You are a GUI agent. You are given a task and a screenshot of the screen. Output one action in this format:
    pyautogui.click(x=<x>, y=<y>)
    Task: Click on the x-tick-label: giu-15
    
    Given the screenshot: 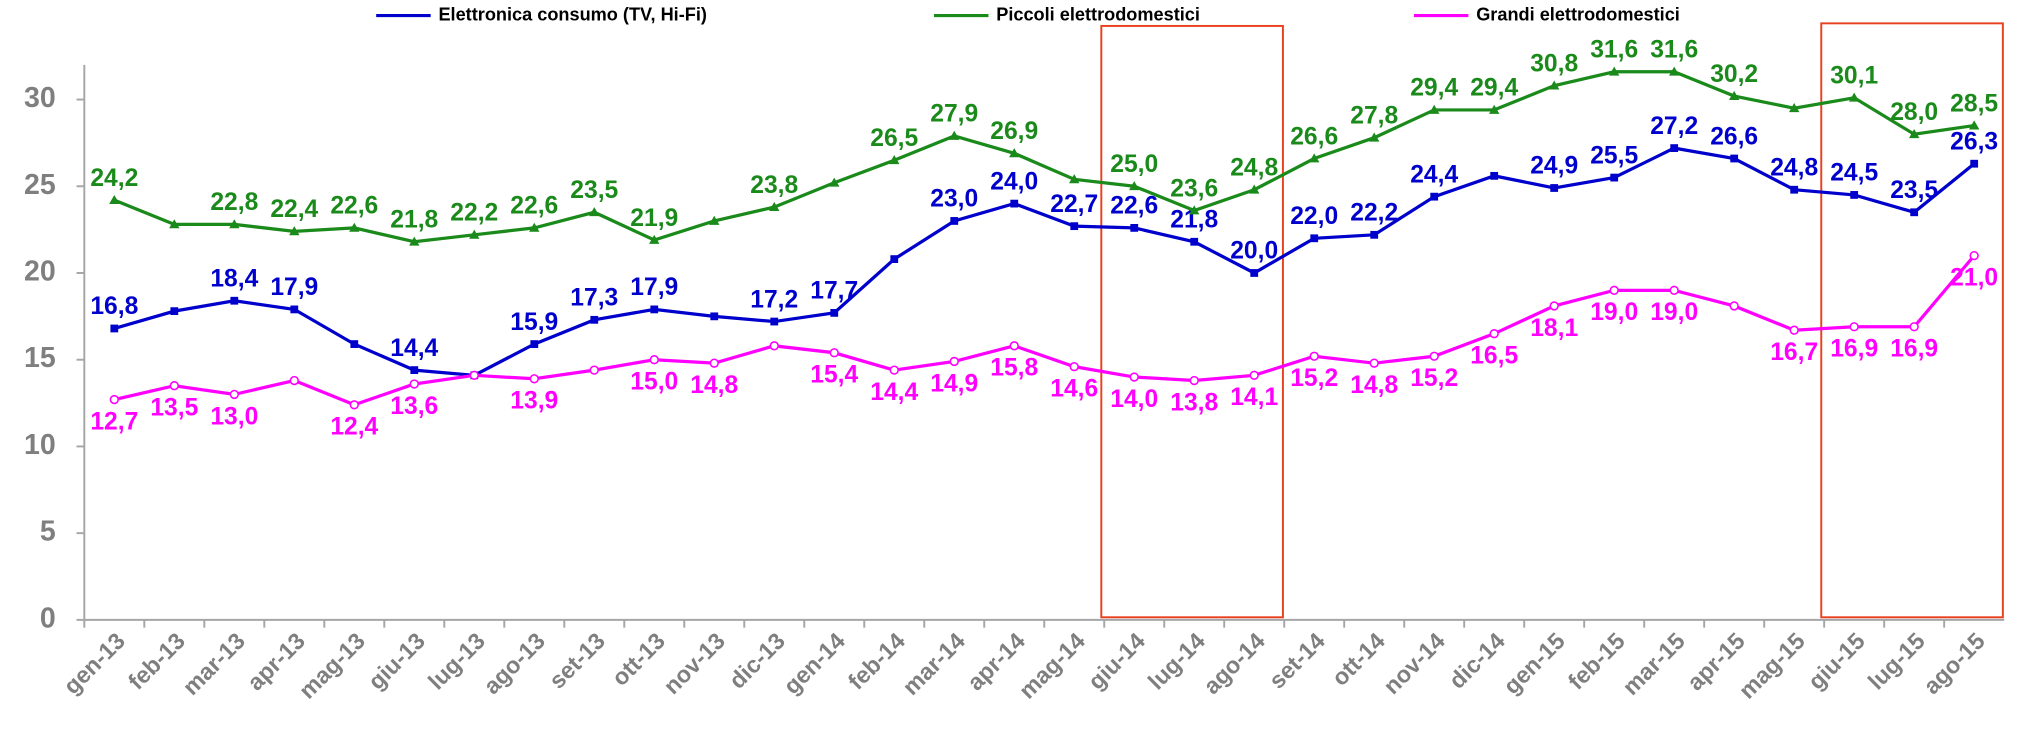 What is the action you would take?
    pyautogui.click(x=1836, y=661)
    